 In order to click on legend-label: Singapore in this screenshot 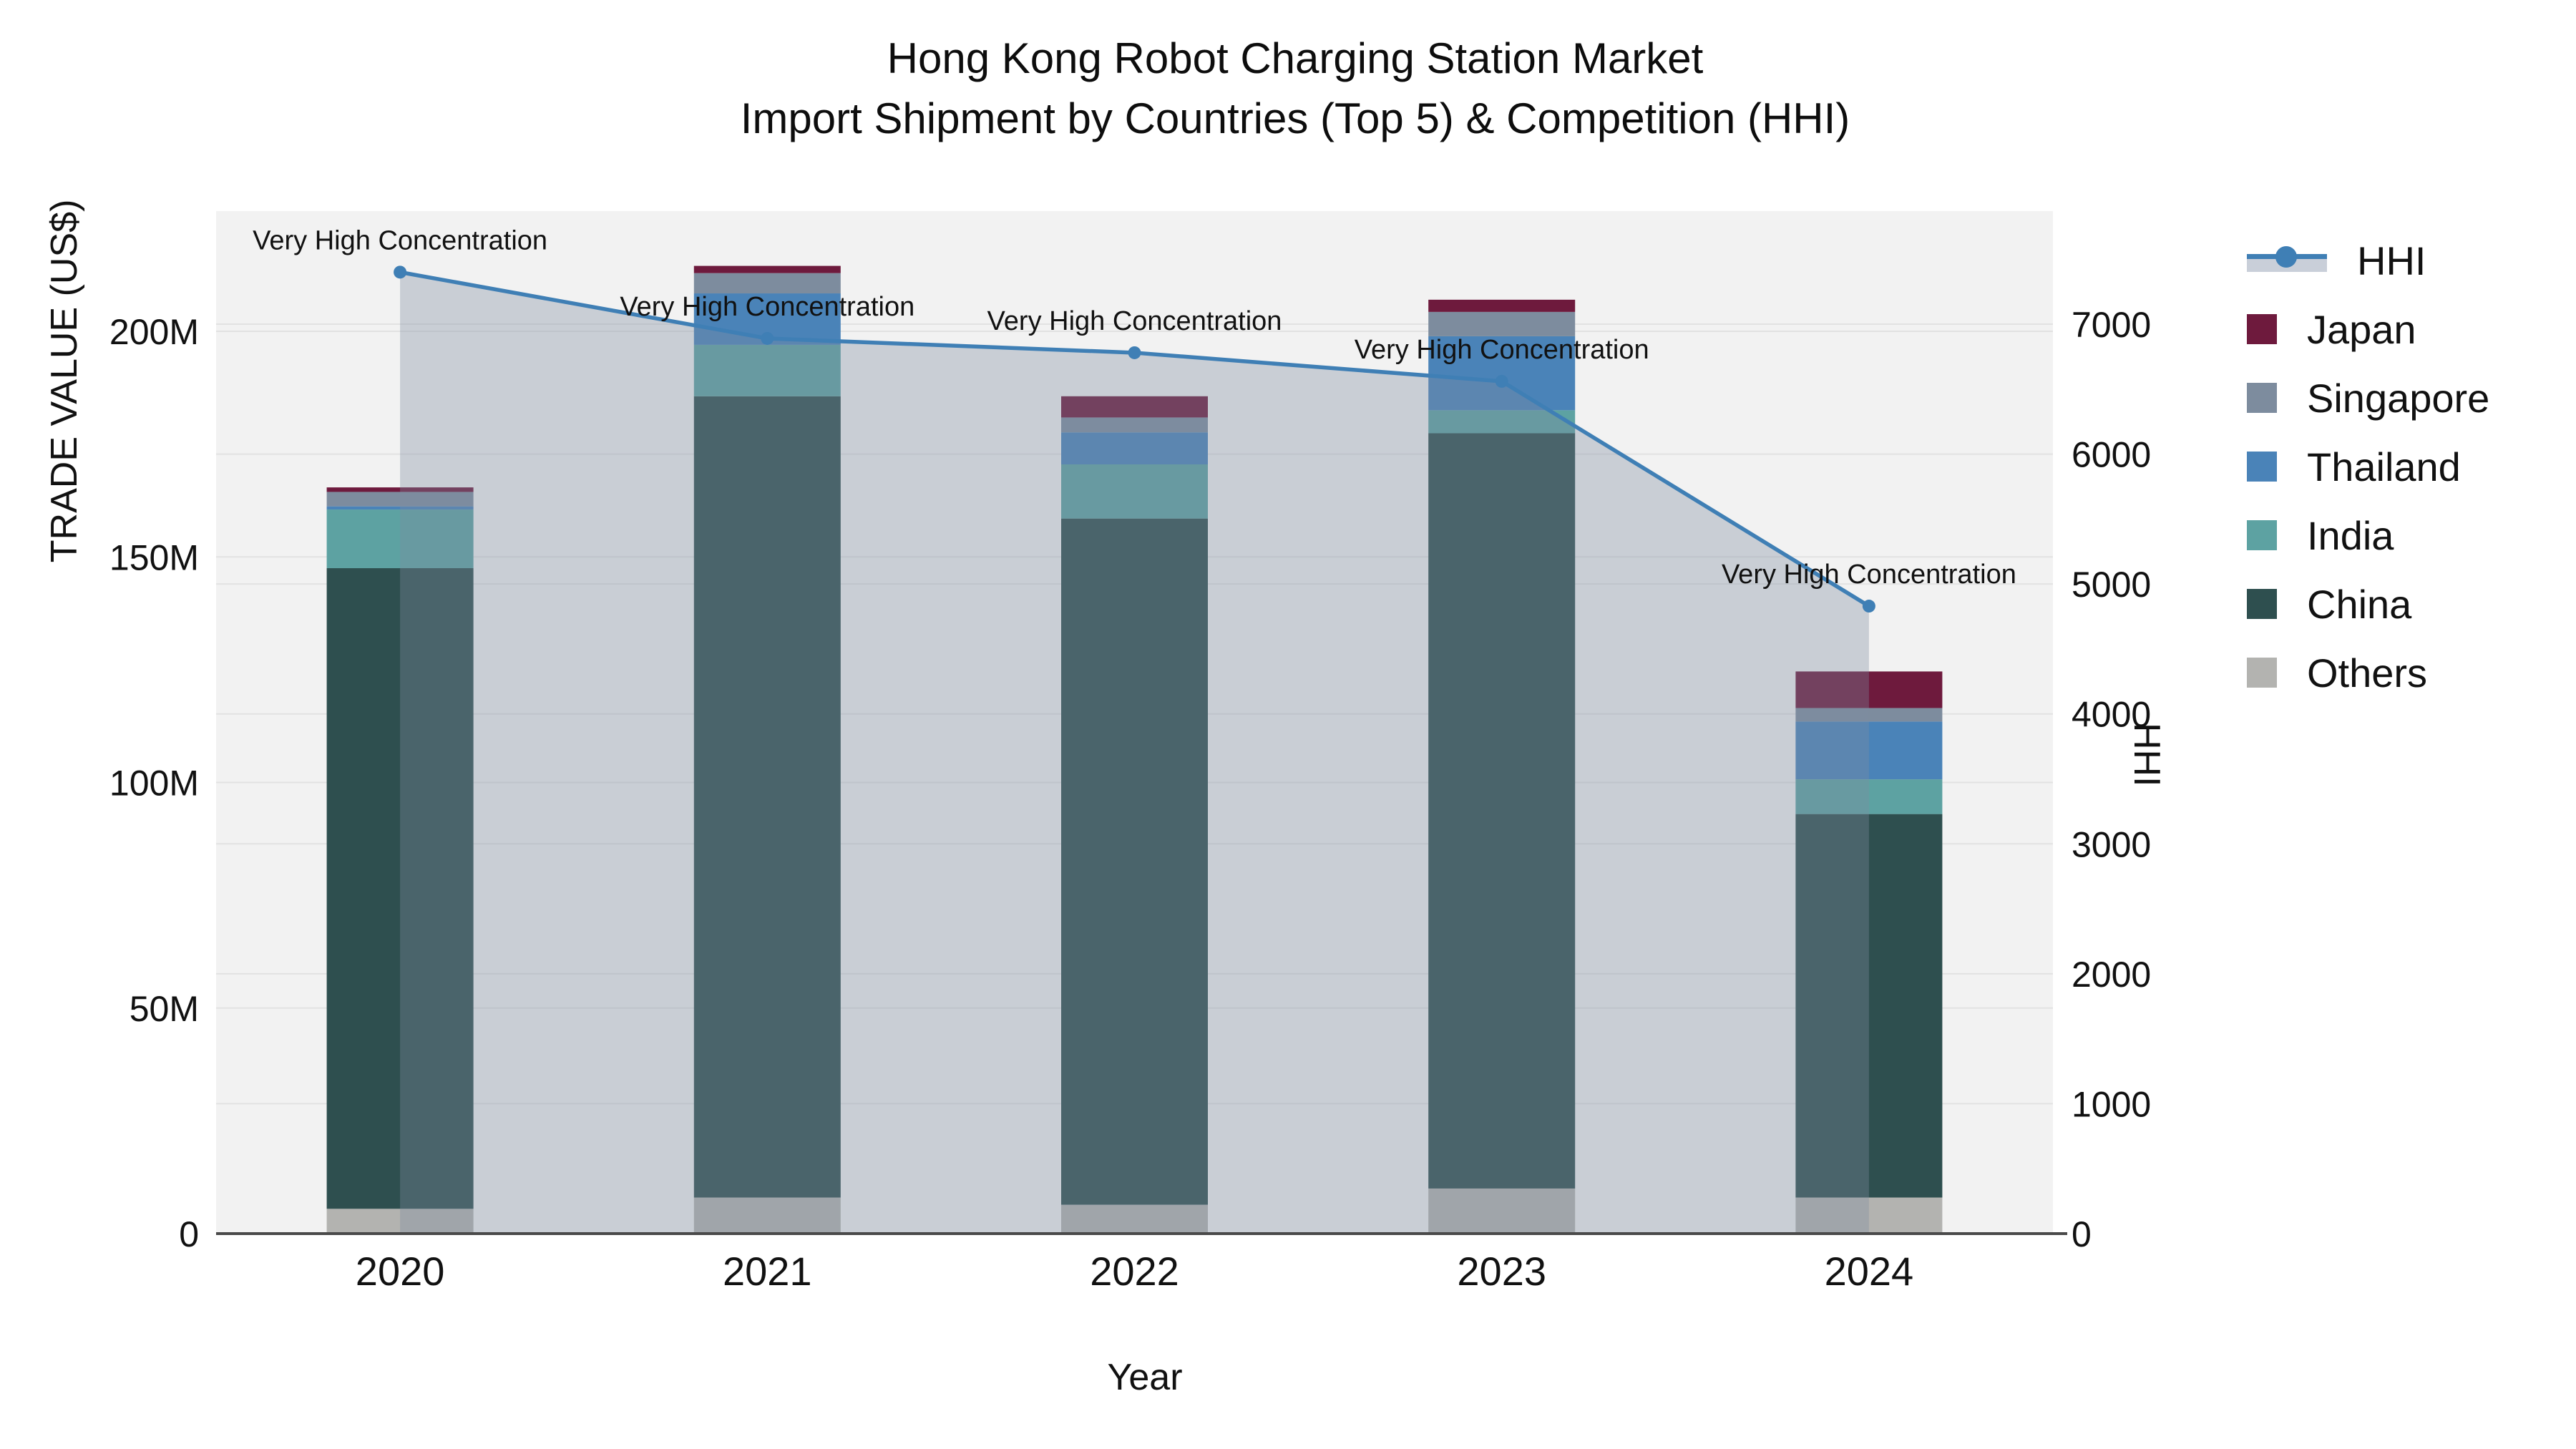, I will do `click(2398, 398)`.